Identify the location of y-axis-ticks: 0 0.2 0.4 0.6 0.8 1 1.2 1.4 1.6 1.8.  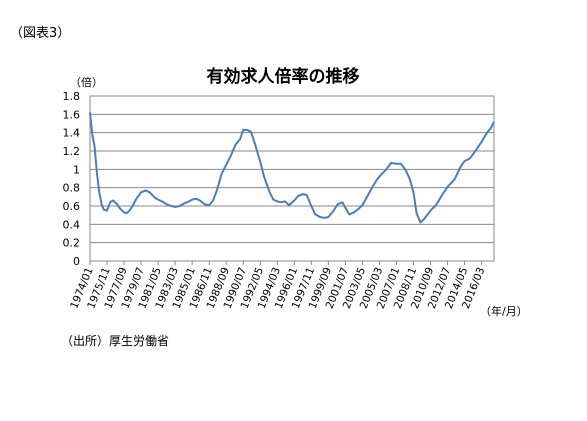
(72, 179).